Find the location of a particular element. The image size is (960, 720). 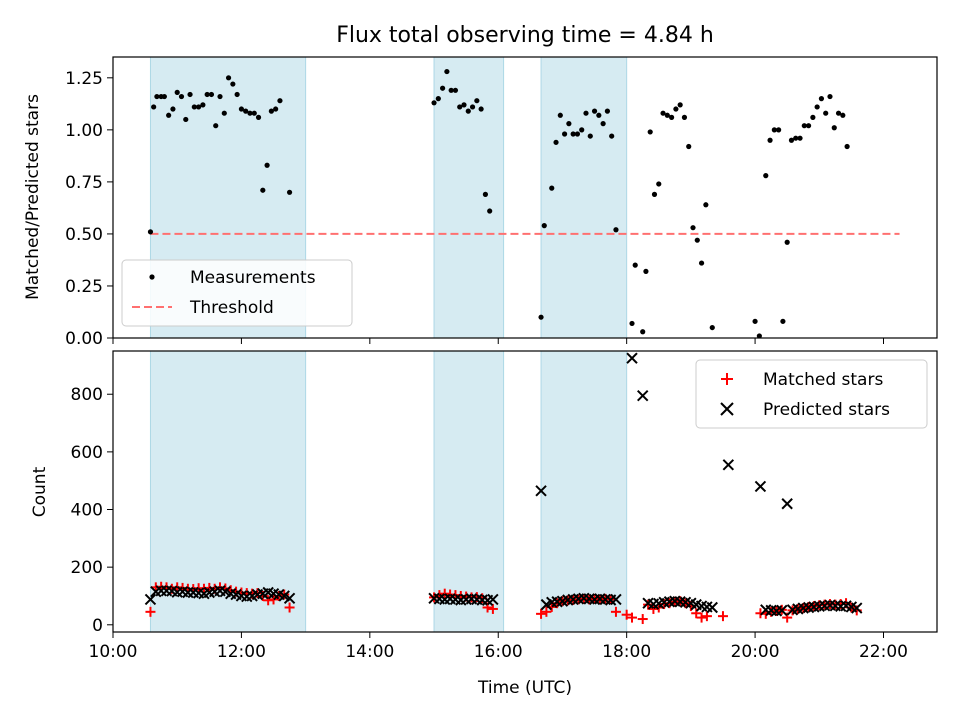

y-tick-label: 0.25 is located at coordinates (84, 287).